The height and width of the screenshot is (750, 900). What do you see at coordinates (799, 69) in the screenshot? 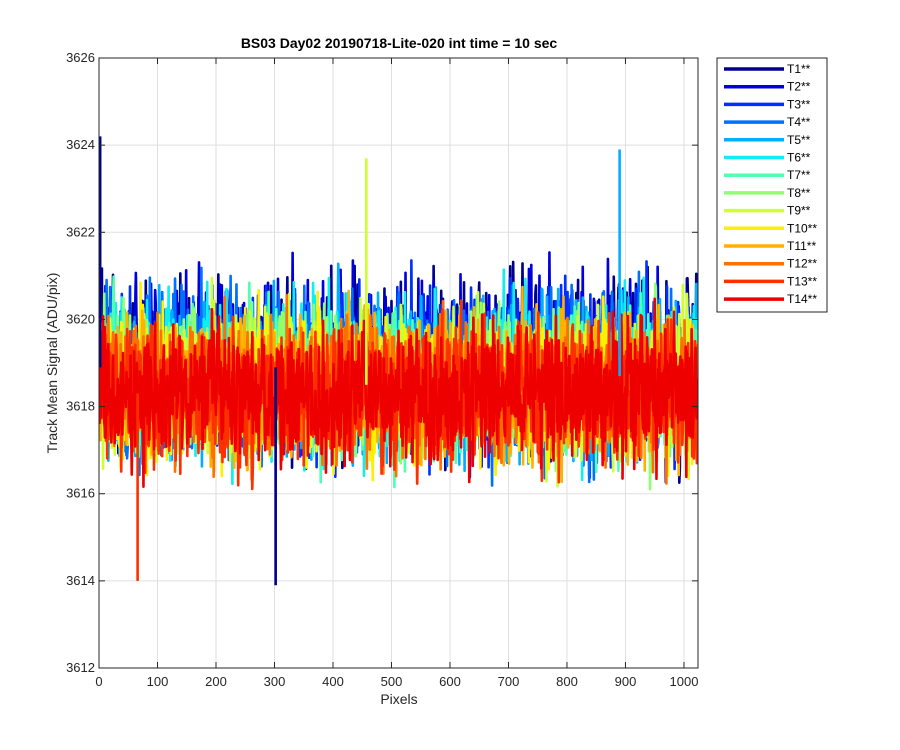
I see `legend-entry-label: T1**` at bounding box center [799, 69].